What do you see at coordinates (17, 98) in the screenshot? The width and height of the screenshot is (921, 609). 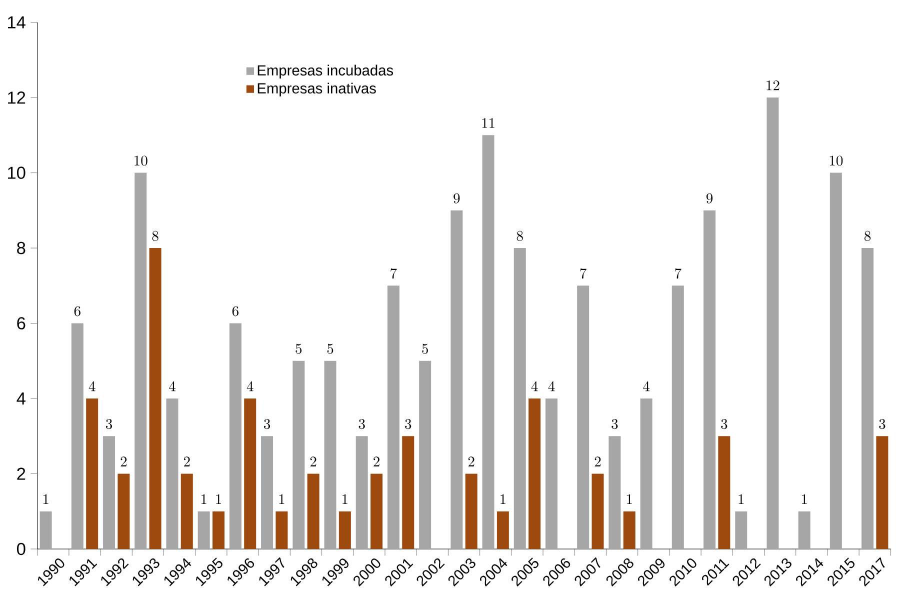 I see `y-tick-label: 12` at bounding box center [17, 98].